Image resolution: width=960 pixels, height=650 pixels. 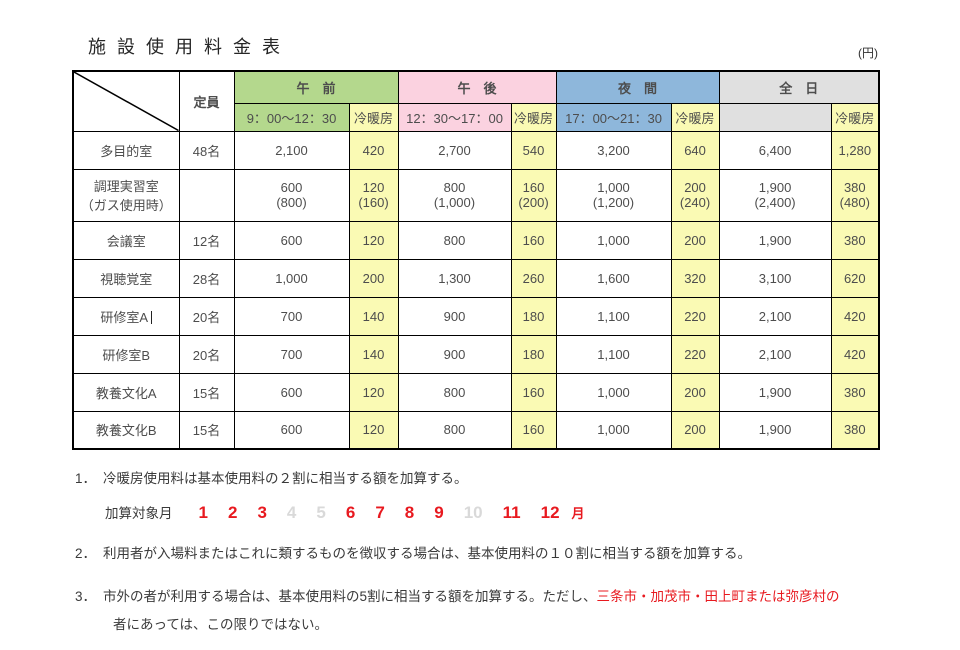 I want to click on aircon-fee-cell: 120 (160), so click(x=373, y=195).